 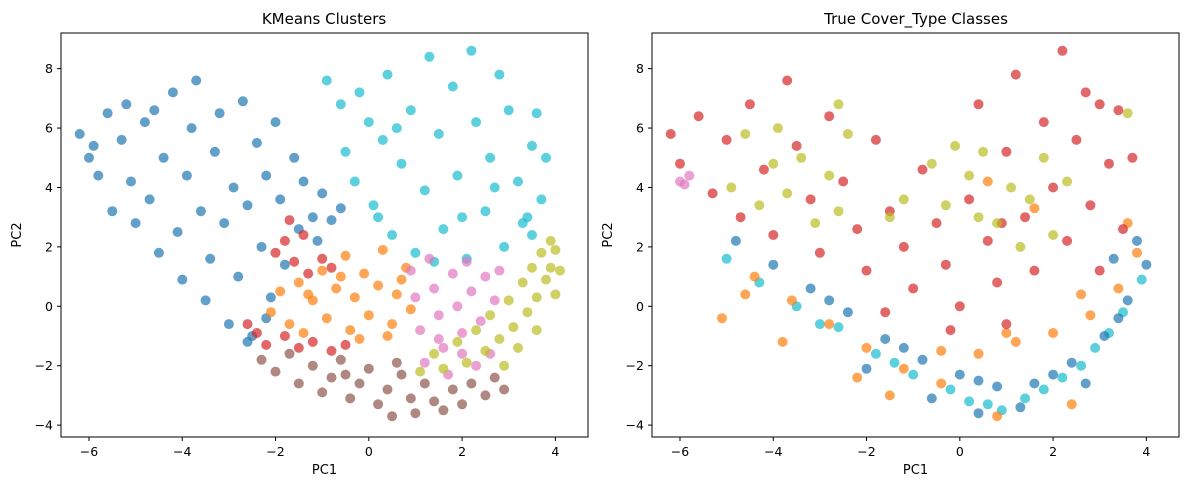 What do you see at coordinates (44, 365) in the screenshot?
I see `y-tick-label: −2` at bounding box center [44, 365].